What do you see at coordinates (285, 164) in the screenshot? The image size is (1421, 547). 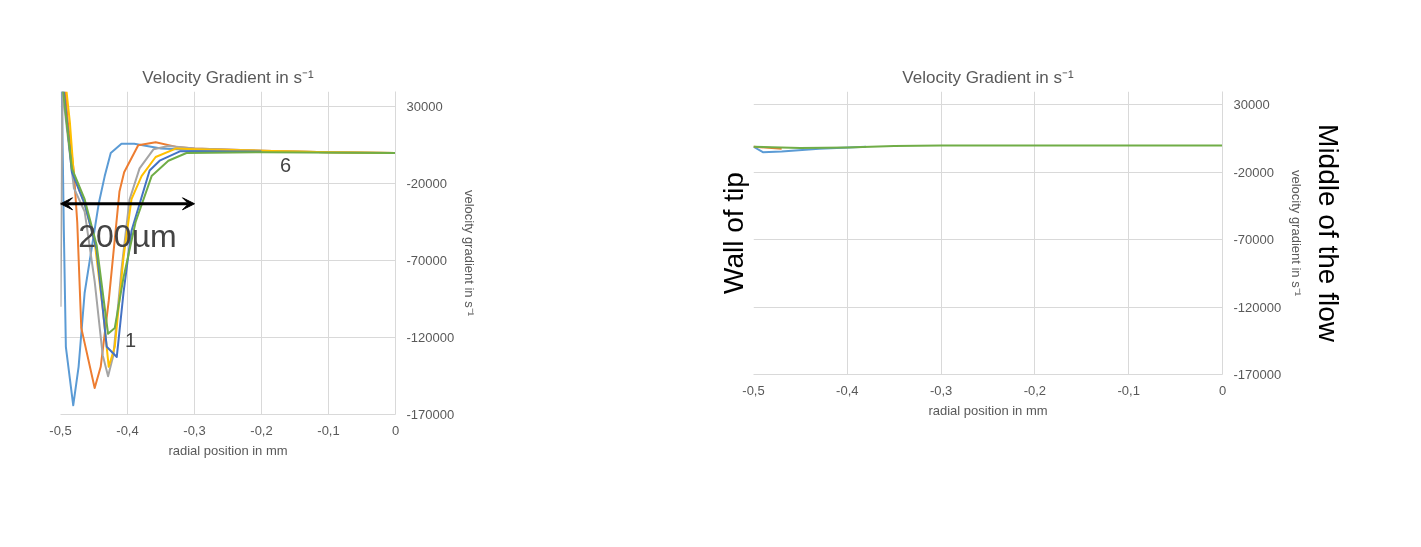 I see `annotation: 6` at bounding box center [285, 164].